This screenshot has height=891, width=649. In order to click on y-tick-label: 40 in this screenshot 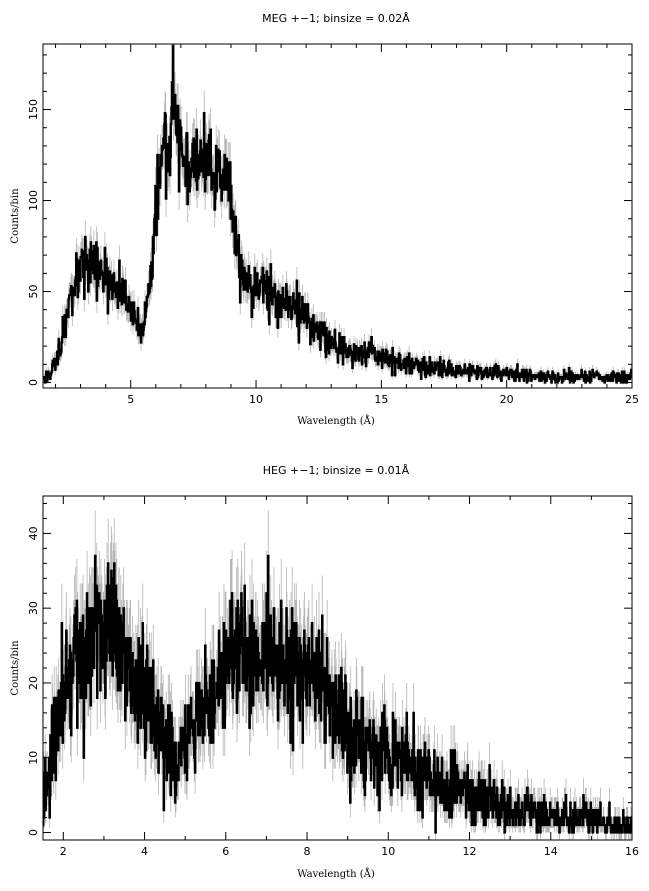, I will do `click(33, 533)`.